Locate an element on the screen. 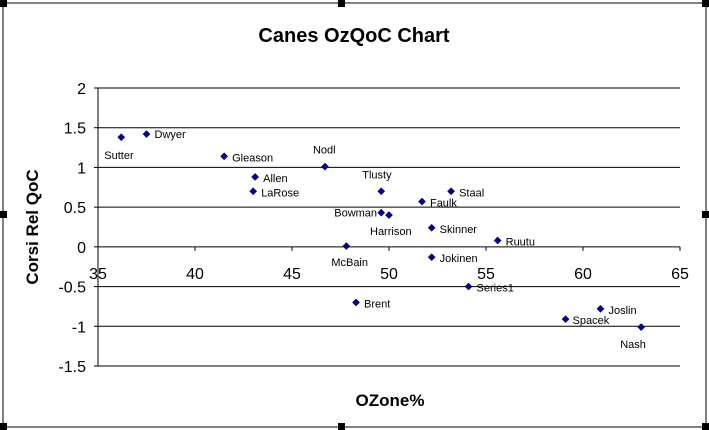  handle-bottom-mid is located at coordinates (341, 426).